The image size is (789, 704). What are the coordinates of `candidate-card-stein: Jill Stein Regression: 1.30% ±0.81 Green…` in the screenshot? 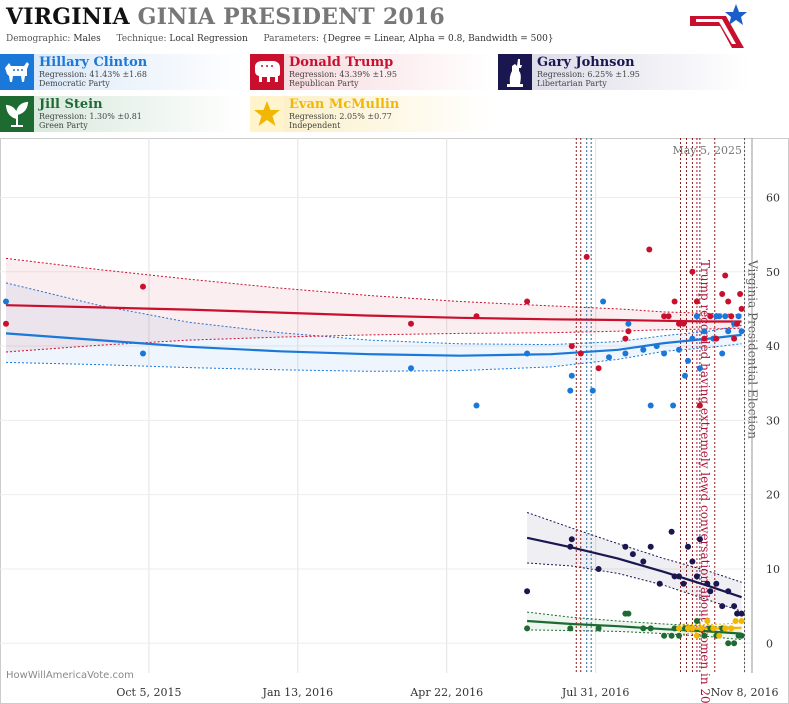 It's located at (122, 114).